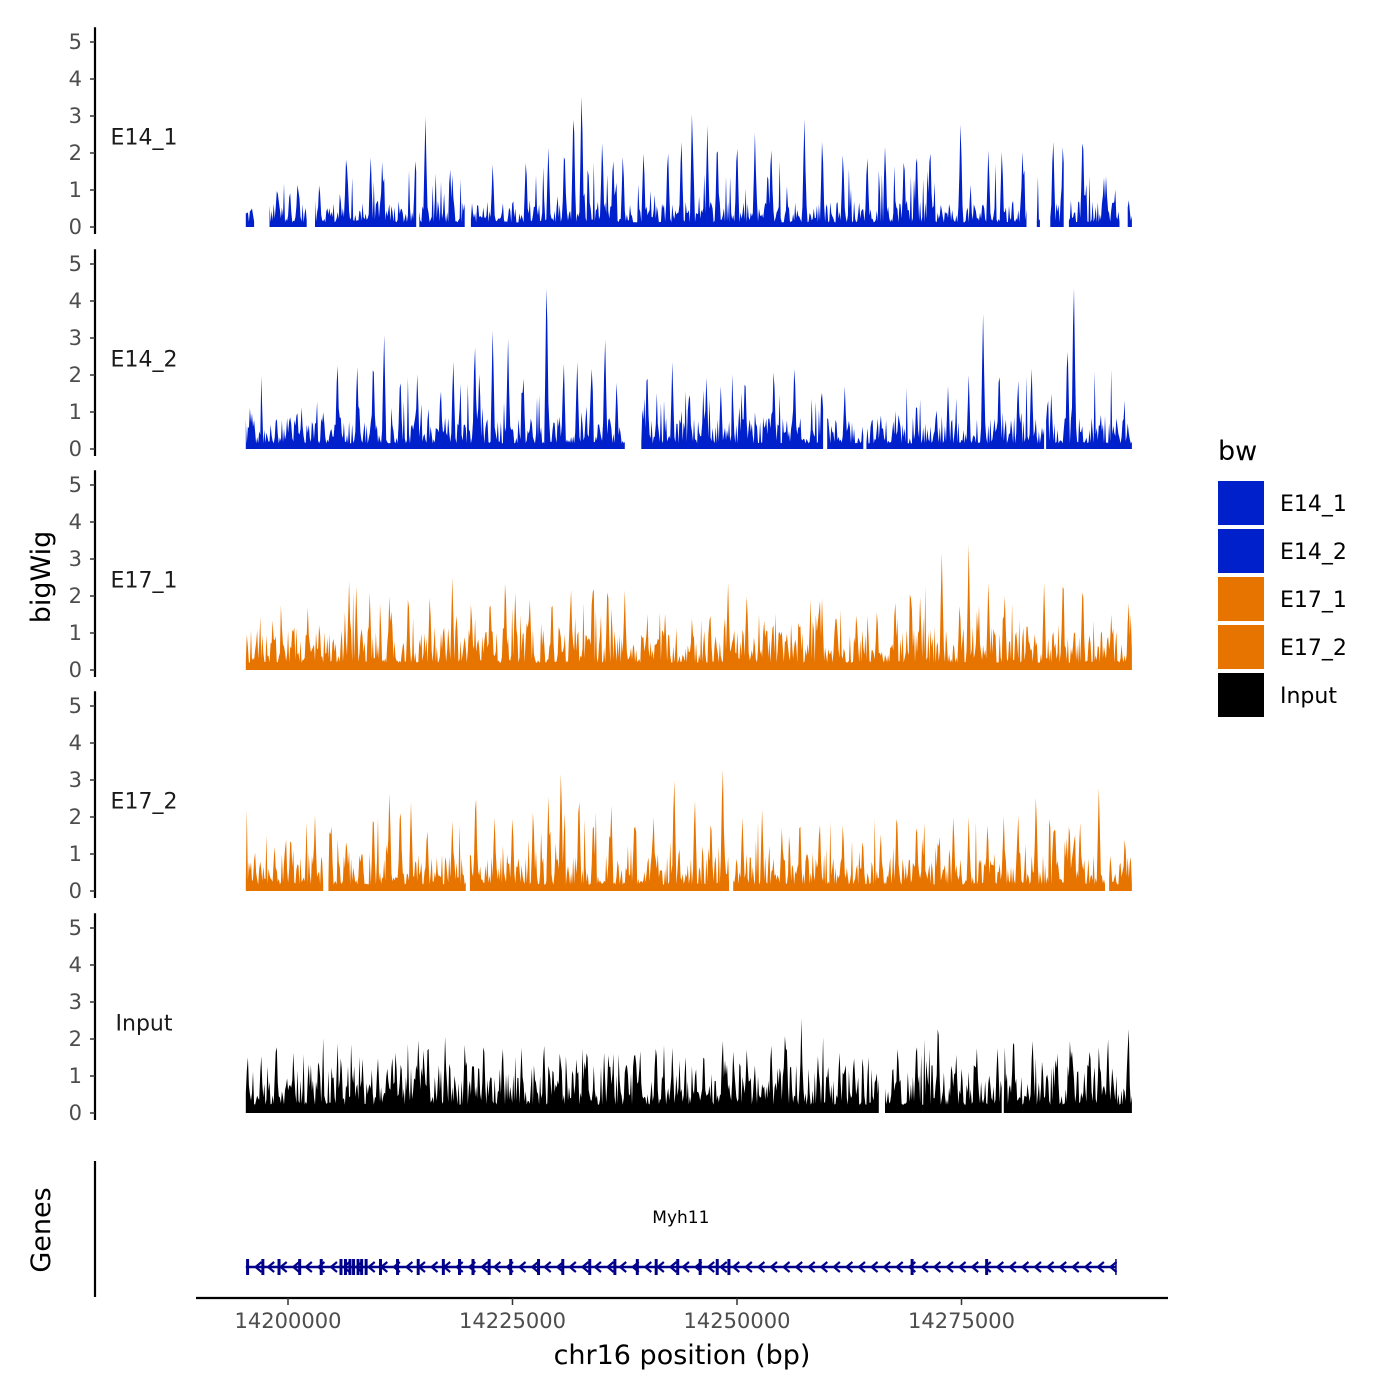 The height and width of the screenshot is (1400, 1400). What do you see at coordinates (144, 580) in the screenshot?
I see `track-label: E17_1` at bounding box center [144, 580].